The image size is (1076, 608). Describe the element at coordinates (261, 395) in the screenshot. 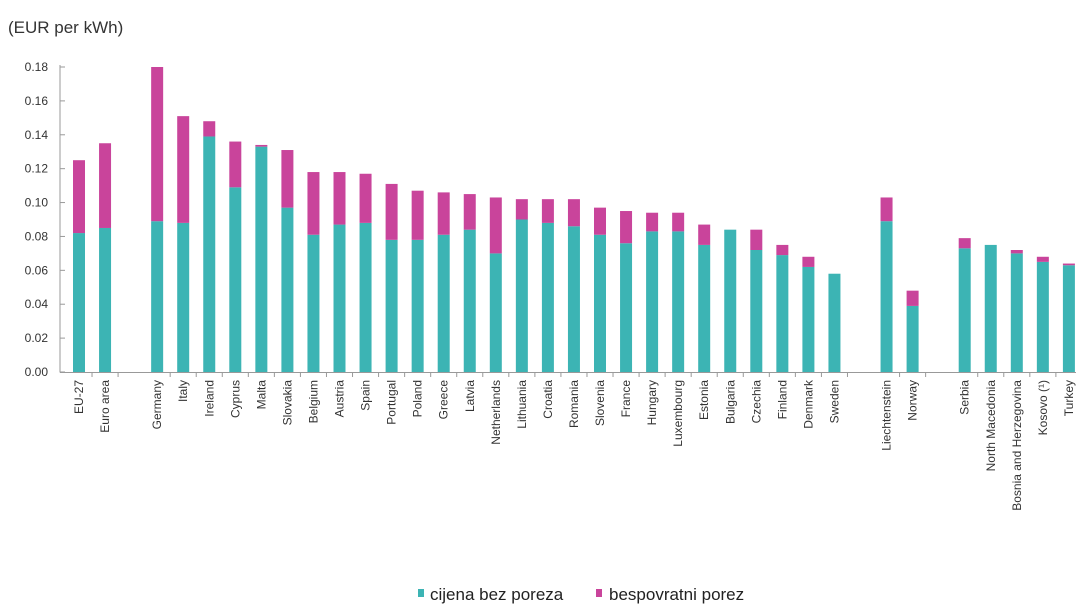

I see `x-tick-label-malta: Malta` at that location.